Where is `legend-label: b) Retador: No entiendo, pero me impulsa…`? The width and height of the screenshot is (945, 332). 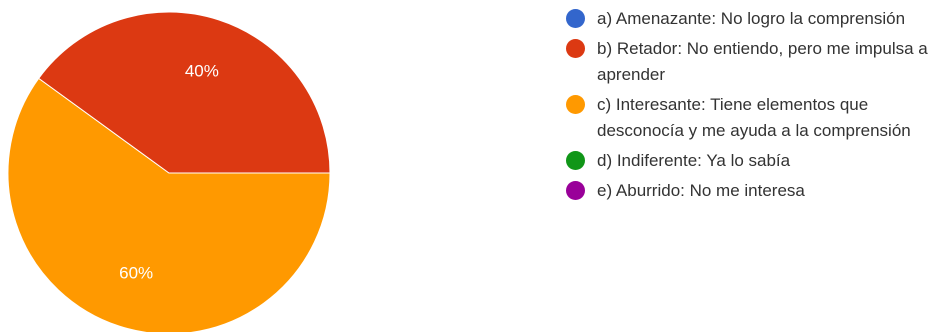 legend-label: b) Retador: No entiendo, pero me impulsa… is located at coordinates (762, 61).